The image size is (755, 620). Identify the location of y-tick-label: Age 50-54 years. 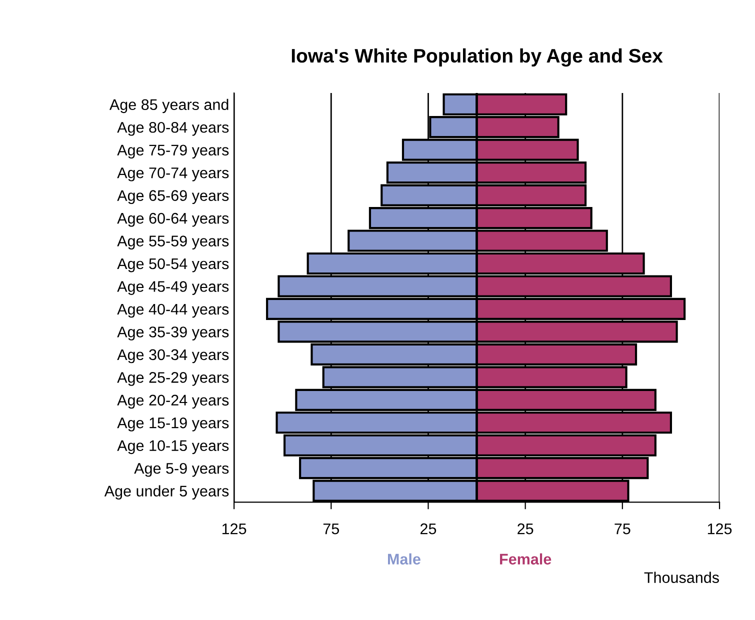
(173, 265).